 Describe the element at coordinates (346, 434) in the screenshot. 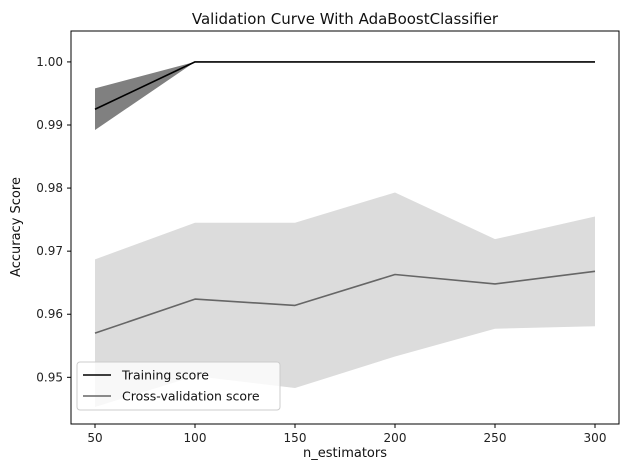

I see `x-axis-ticks: 50 100 150 200 250 300` at that location.